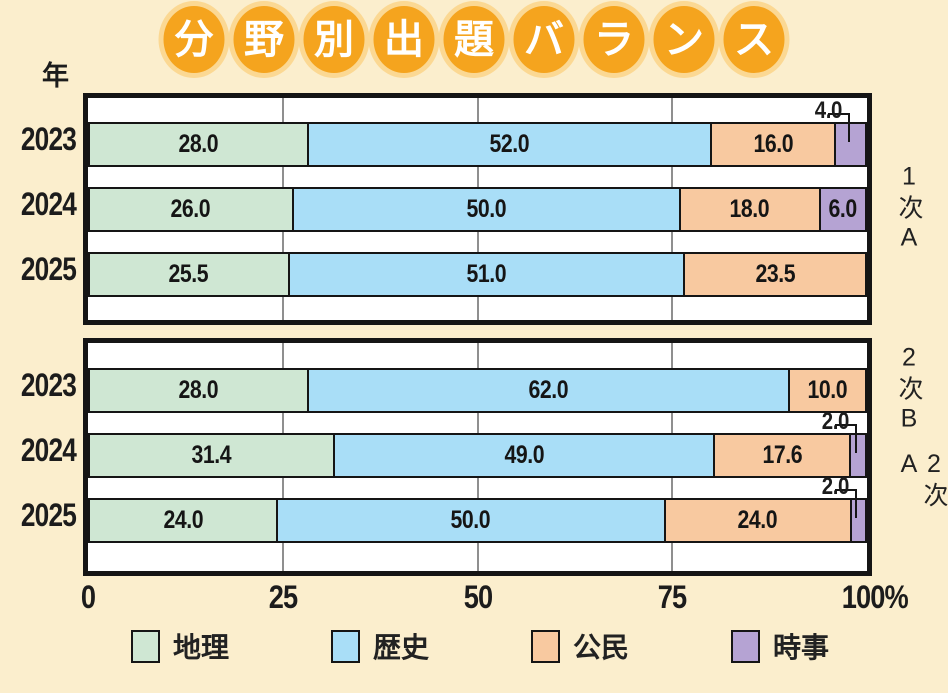 This screenshot has width=948, height=693. Describe the element at coordinates (828, 110) in the screenshot. I see `callout-value-label: 4.0` at that location.